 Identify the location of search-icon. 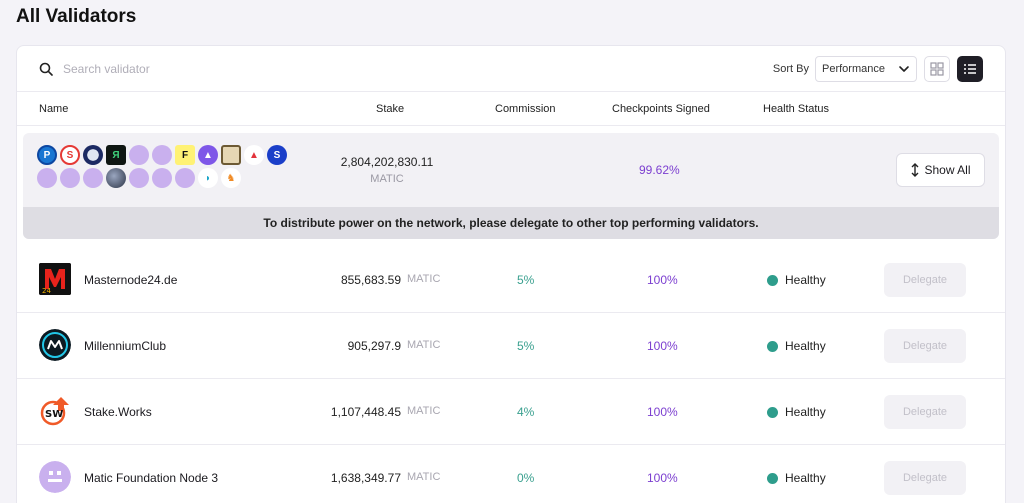
(46, 69).